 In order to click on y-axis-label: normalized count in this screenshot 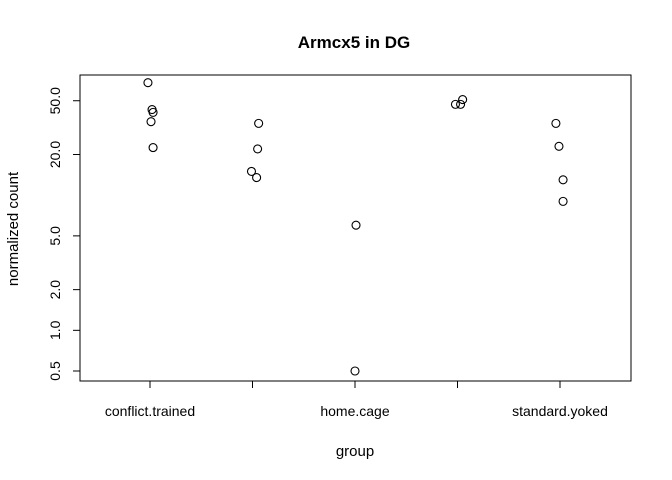, I will do `click(13, 228)`.